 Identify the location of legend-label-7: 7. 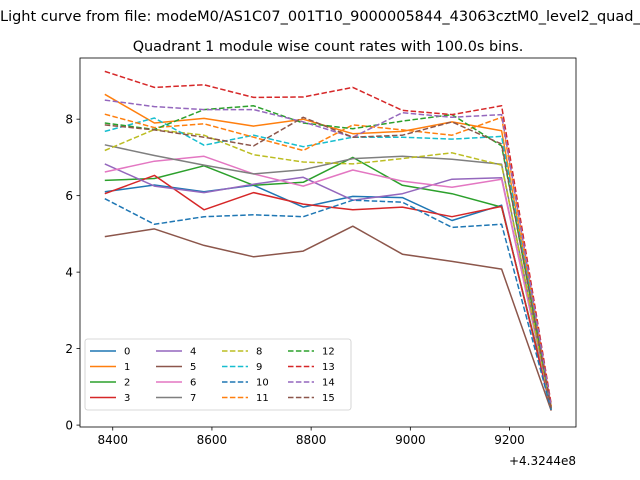
(193, 398).